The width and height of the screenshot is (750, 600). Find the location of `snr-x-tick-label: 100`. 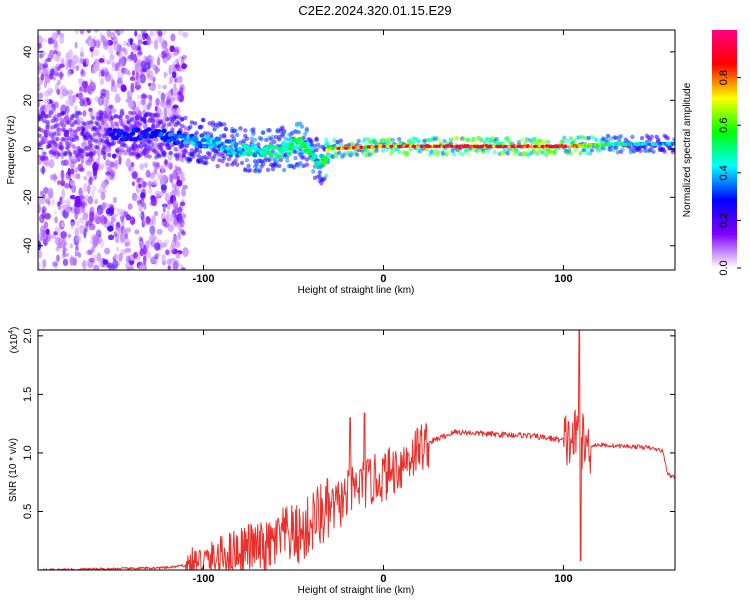

snr-x-tick-label: 100 is located at coordinates (563, 579).